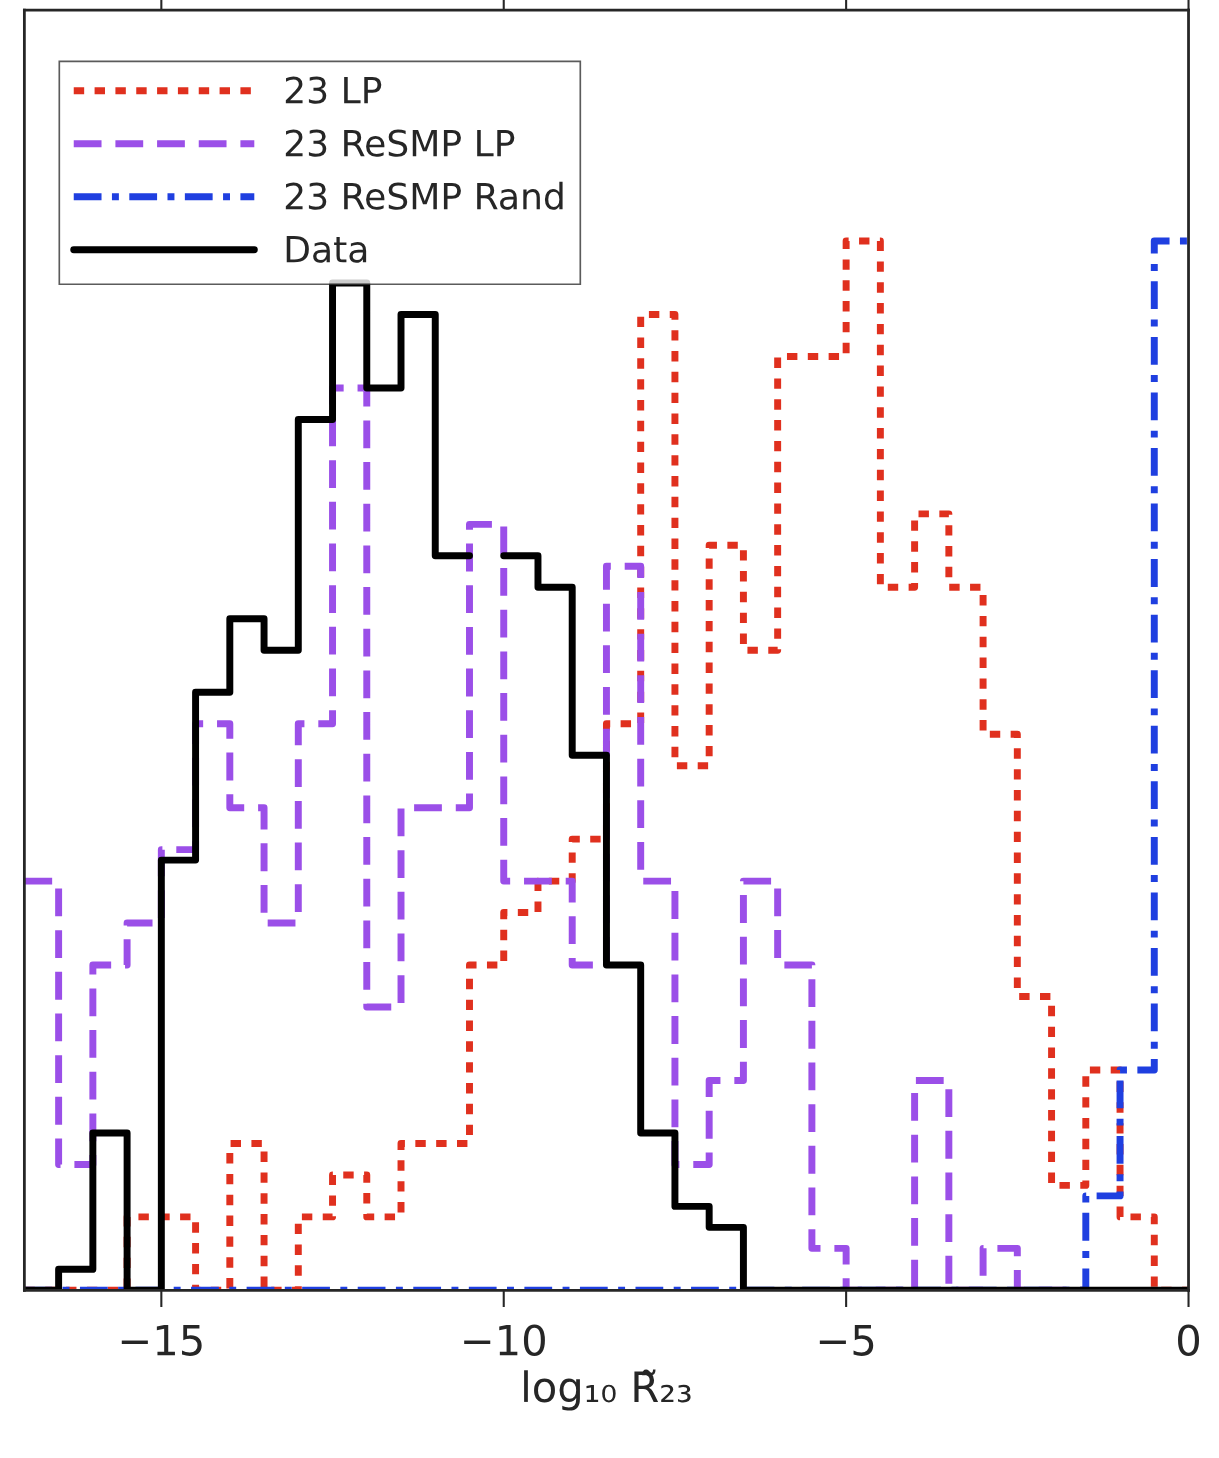  Describe the element at coordinates (161, 1340) in the screenshot. I see `x-tick-label: −15` at that location.